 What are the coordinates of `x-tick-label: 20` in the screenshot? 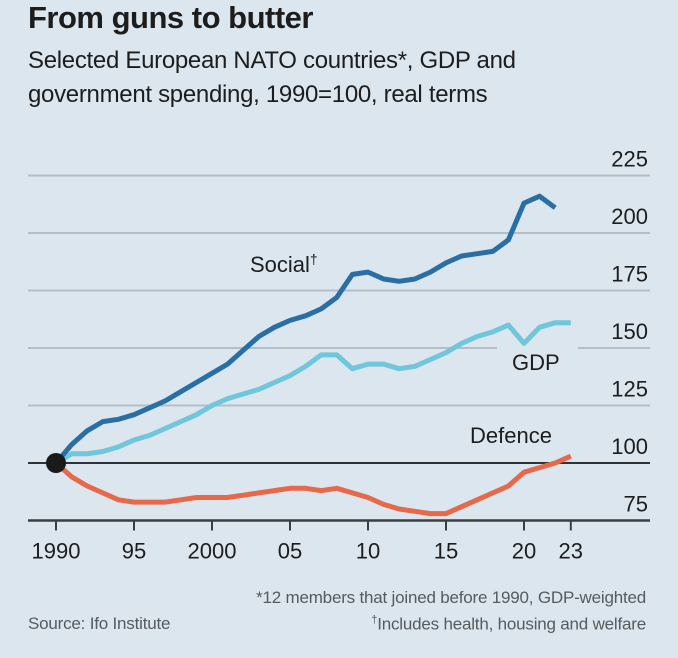 It's located at (524, 551).